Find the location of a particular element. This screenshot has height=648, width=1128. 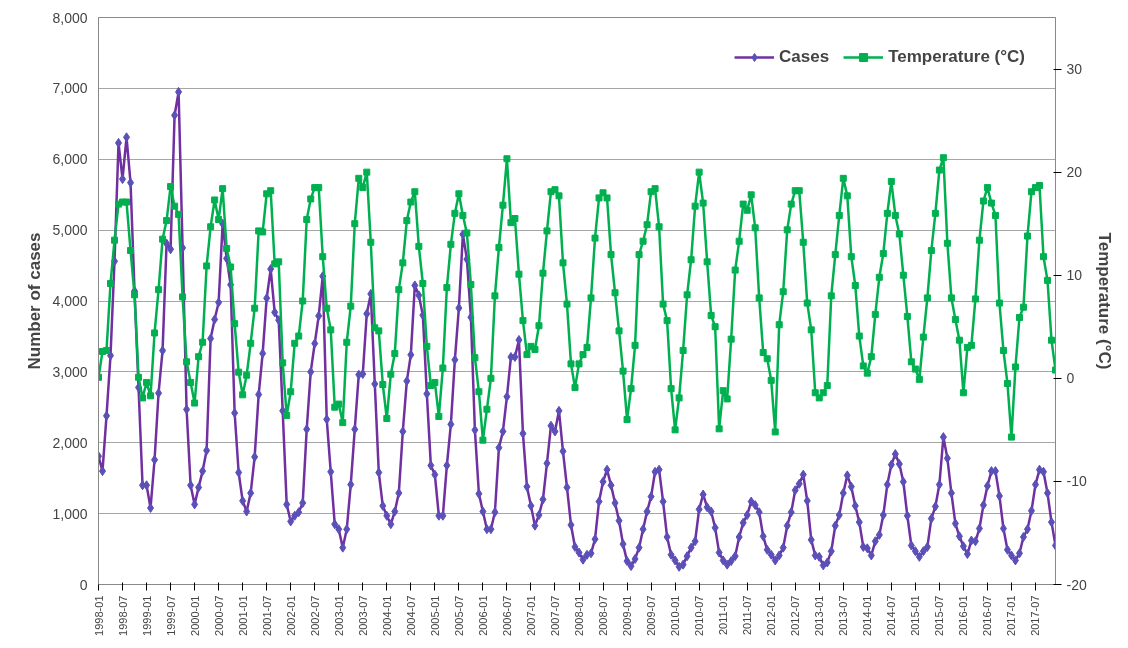

x-tick-label: 2011-07 is located at coordinates (747, 615).